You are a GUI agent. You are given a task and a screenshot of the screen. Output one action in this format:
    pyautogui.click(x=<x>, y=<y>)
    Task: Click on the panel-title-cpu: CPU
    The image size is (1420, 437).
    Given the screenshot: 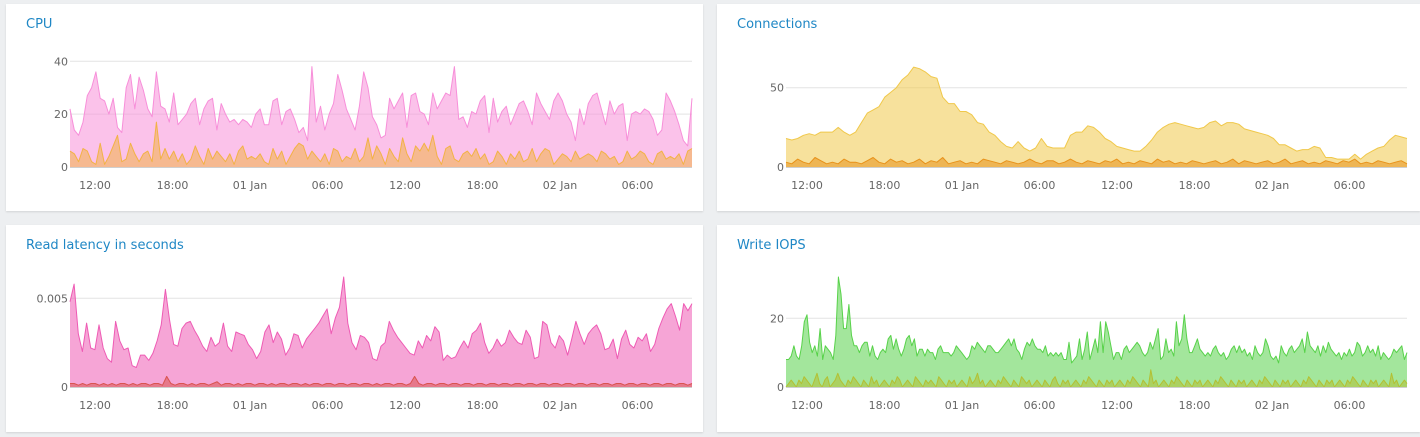 What is the action you would take?
    pyautogui.click(x=39, y=24)
    